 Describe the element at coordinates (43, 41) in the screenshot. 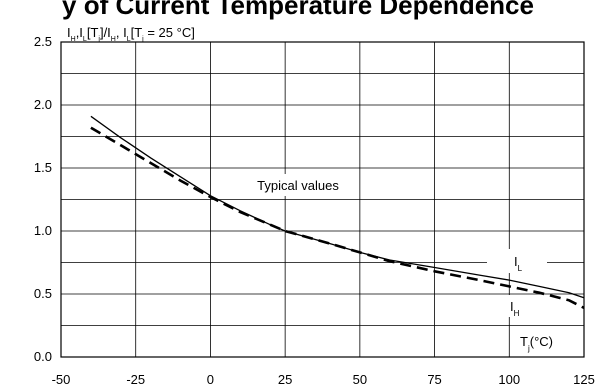

I see `y-tick-label: 2.5` at that location.